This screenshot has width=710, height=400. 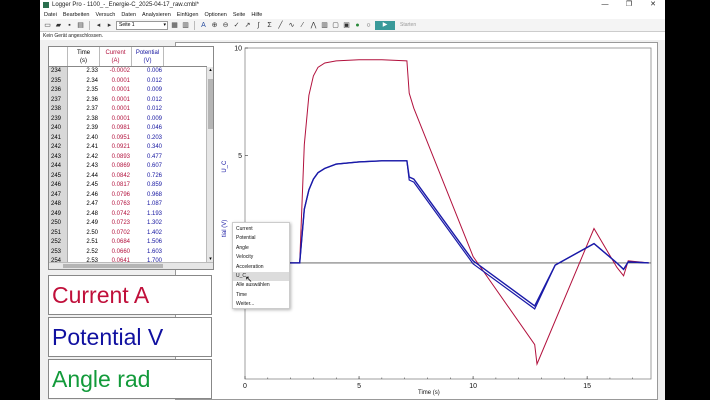 What do you see at coordinates (47, 25) in the screenshot?
I see `new-file-icon: ▭` at bounding box center [47, 25].